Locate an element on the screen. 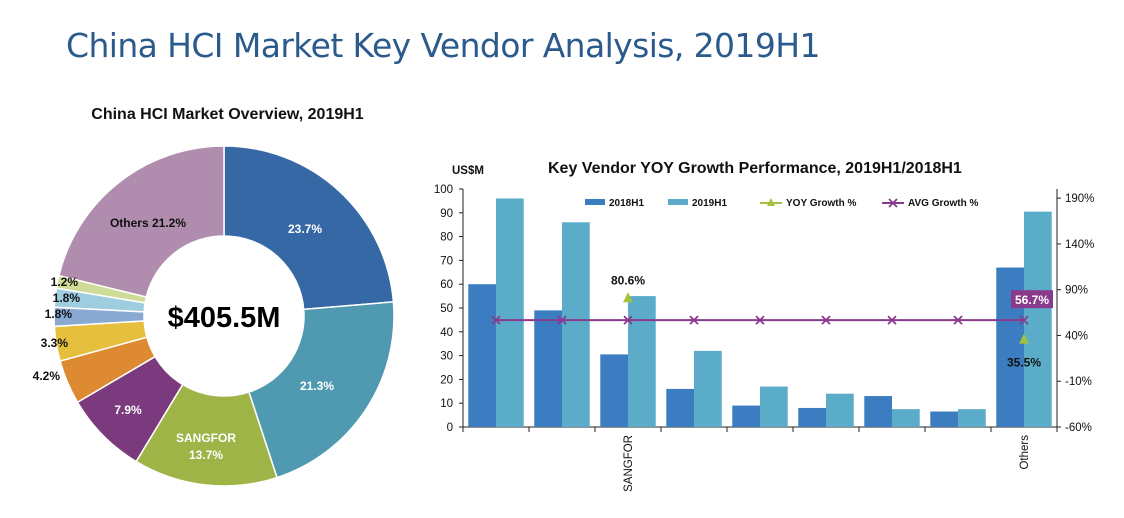 Image resolution: width=1124 pixels, height=518 pixels. pie-slice-label: 13.7% is located at coordinates (206, 455).